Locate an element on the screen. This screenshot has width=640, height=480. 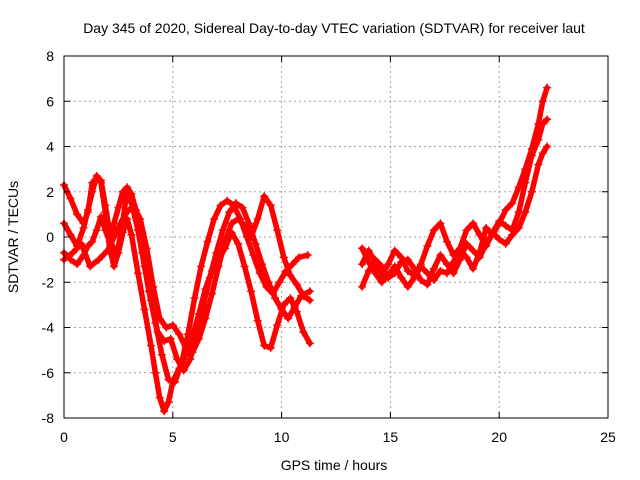
y-tick-label: 8 is located at coordinates (50, 56).